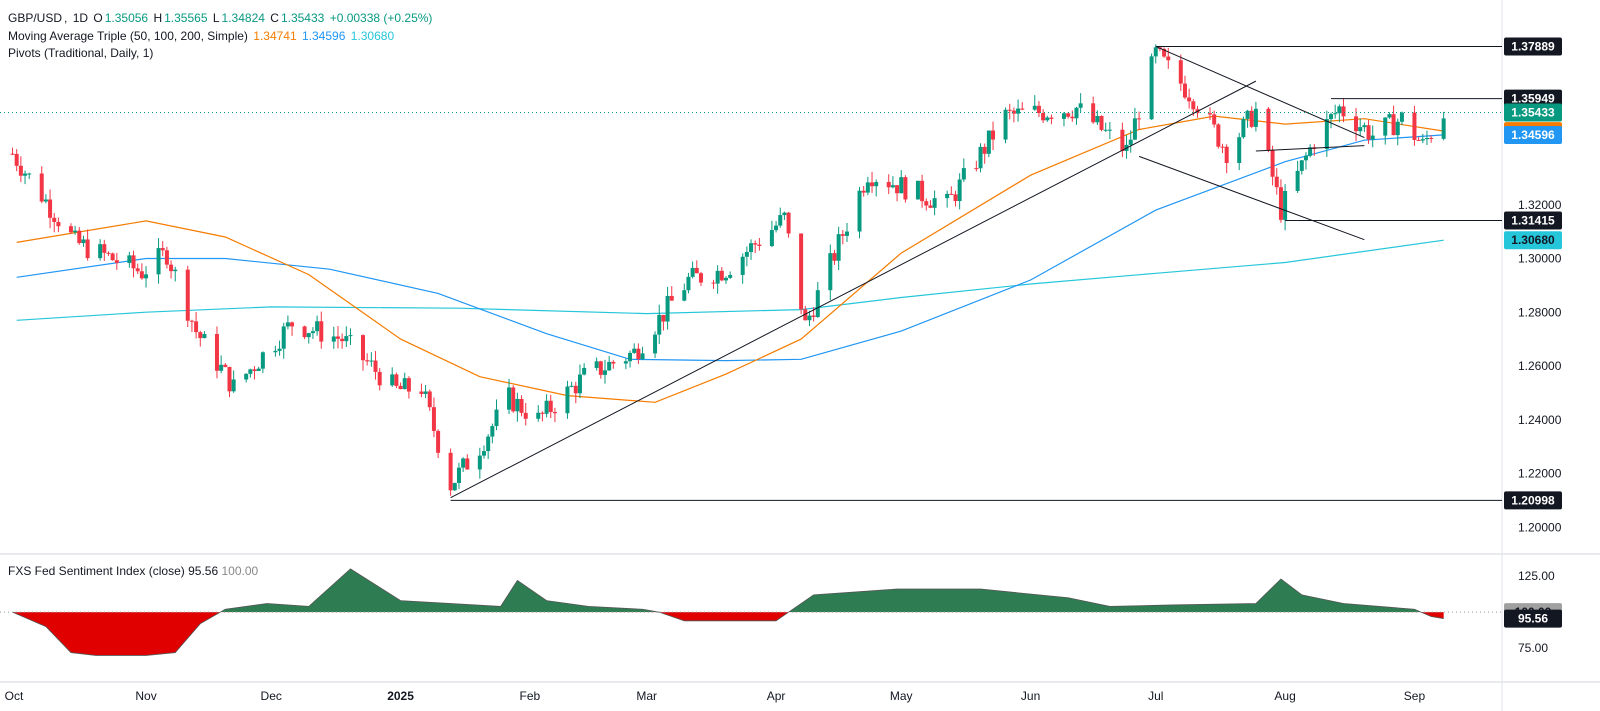 The width and height of the screenshot is (1600, 711). What do you see at coordinates (35, 18) in the screenshot?
I see `symbol: GBP/USD` at bounding box center [35, 18].